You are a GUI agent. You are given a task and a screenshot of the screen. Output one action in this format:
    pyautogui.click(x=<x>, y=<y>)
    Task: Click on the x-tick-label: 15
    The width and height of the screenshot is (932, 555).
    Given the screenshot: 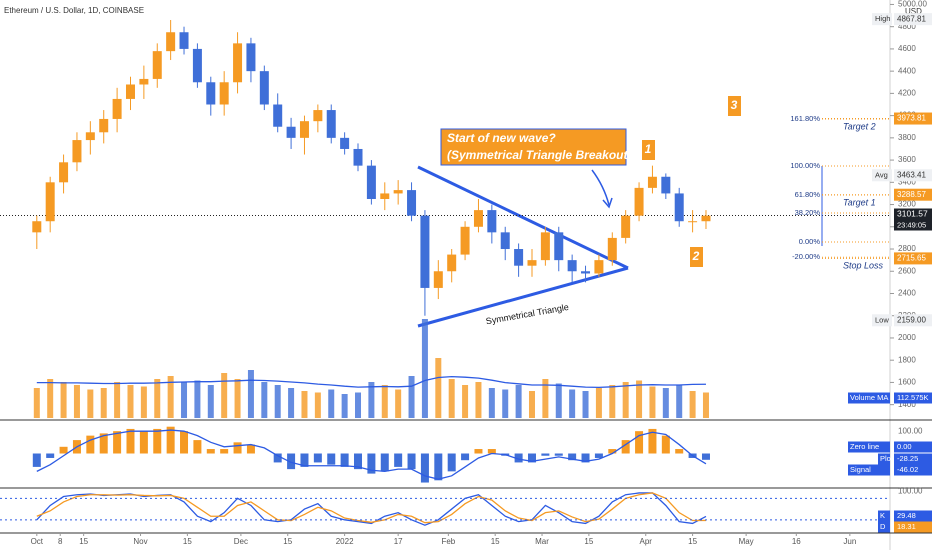 What is the action you would take?
    pyautogui.click(x=83, y=541)
    